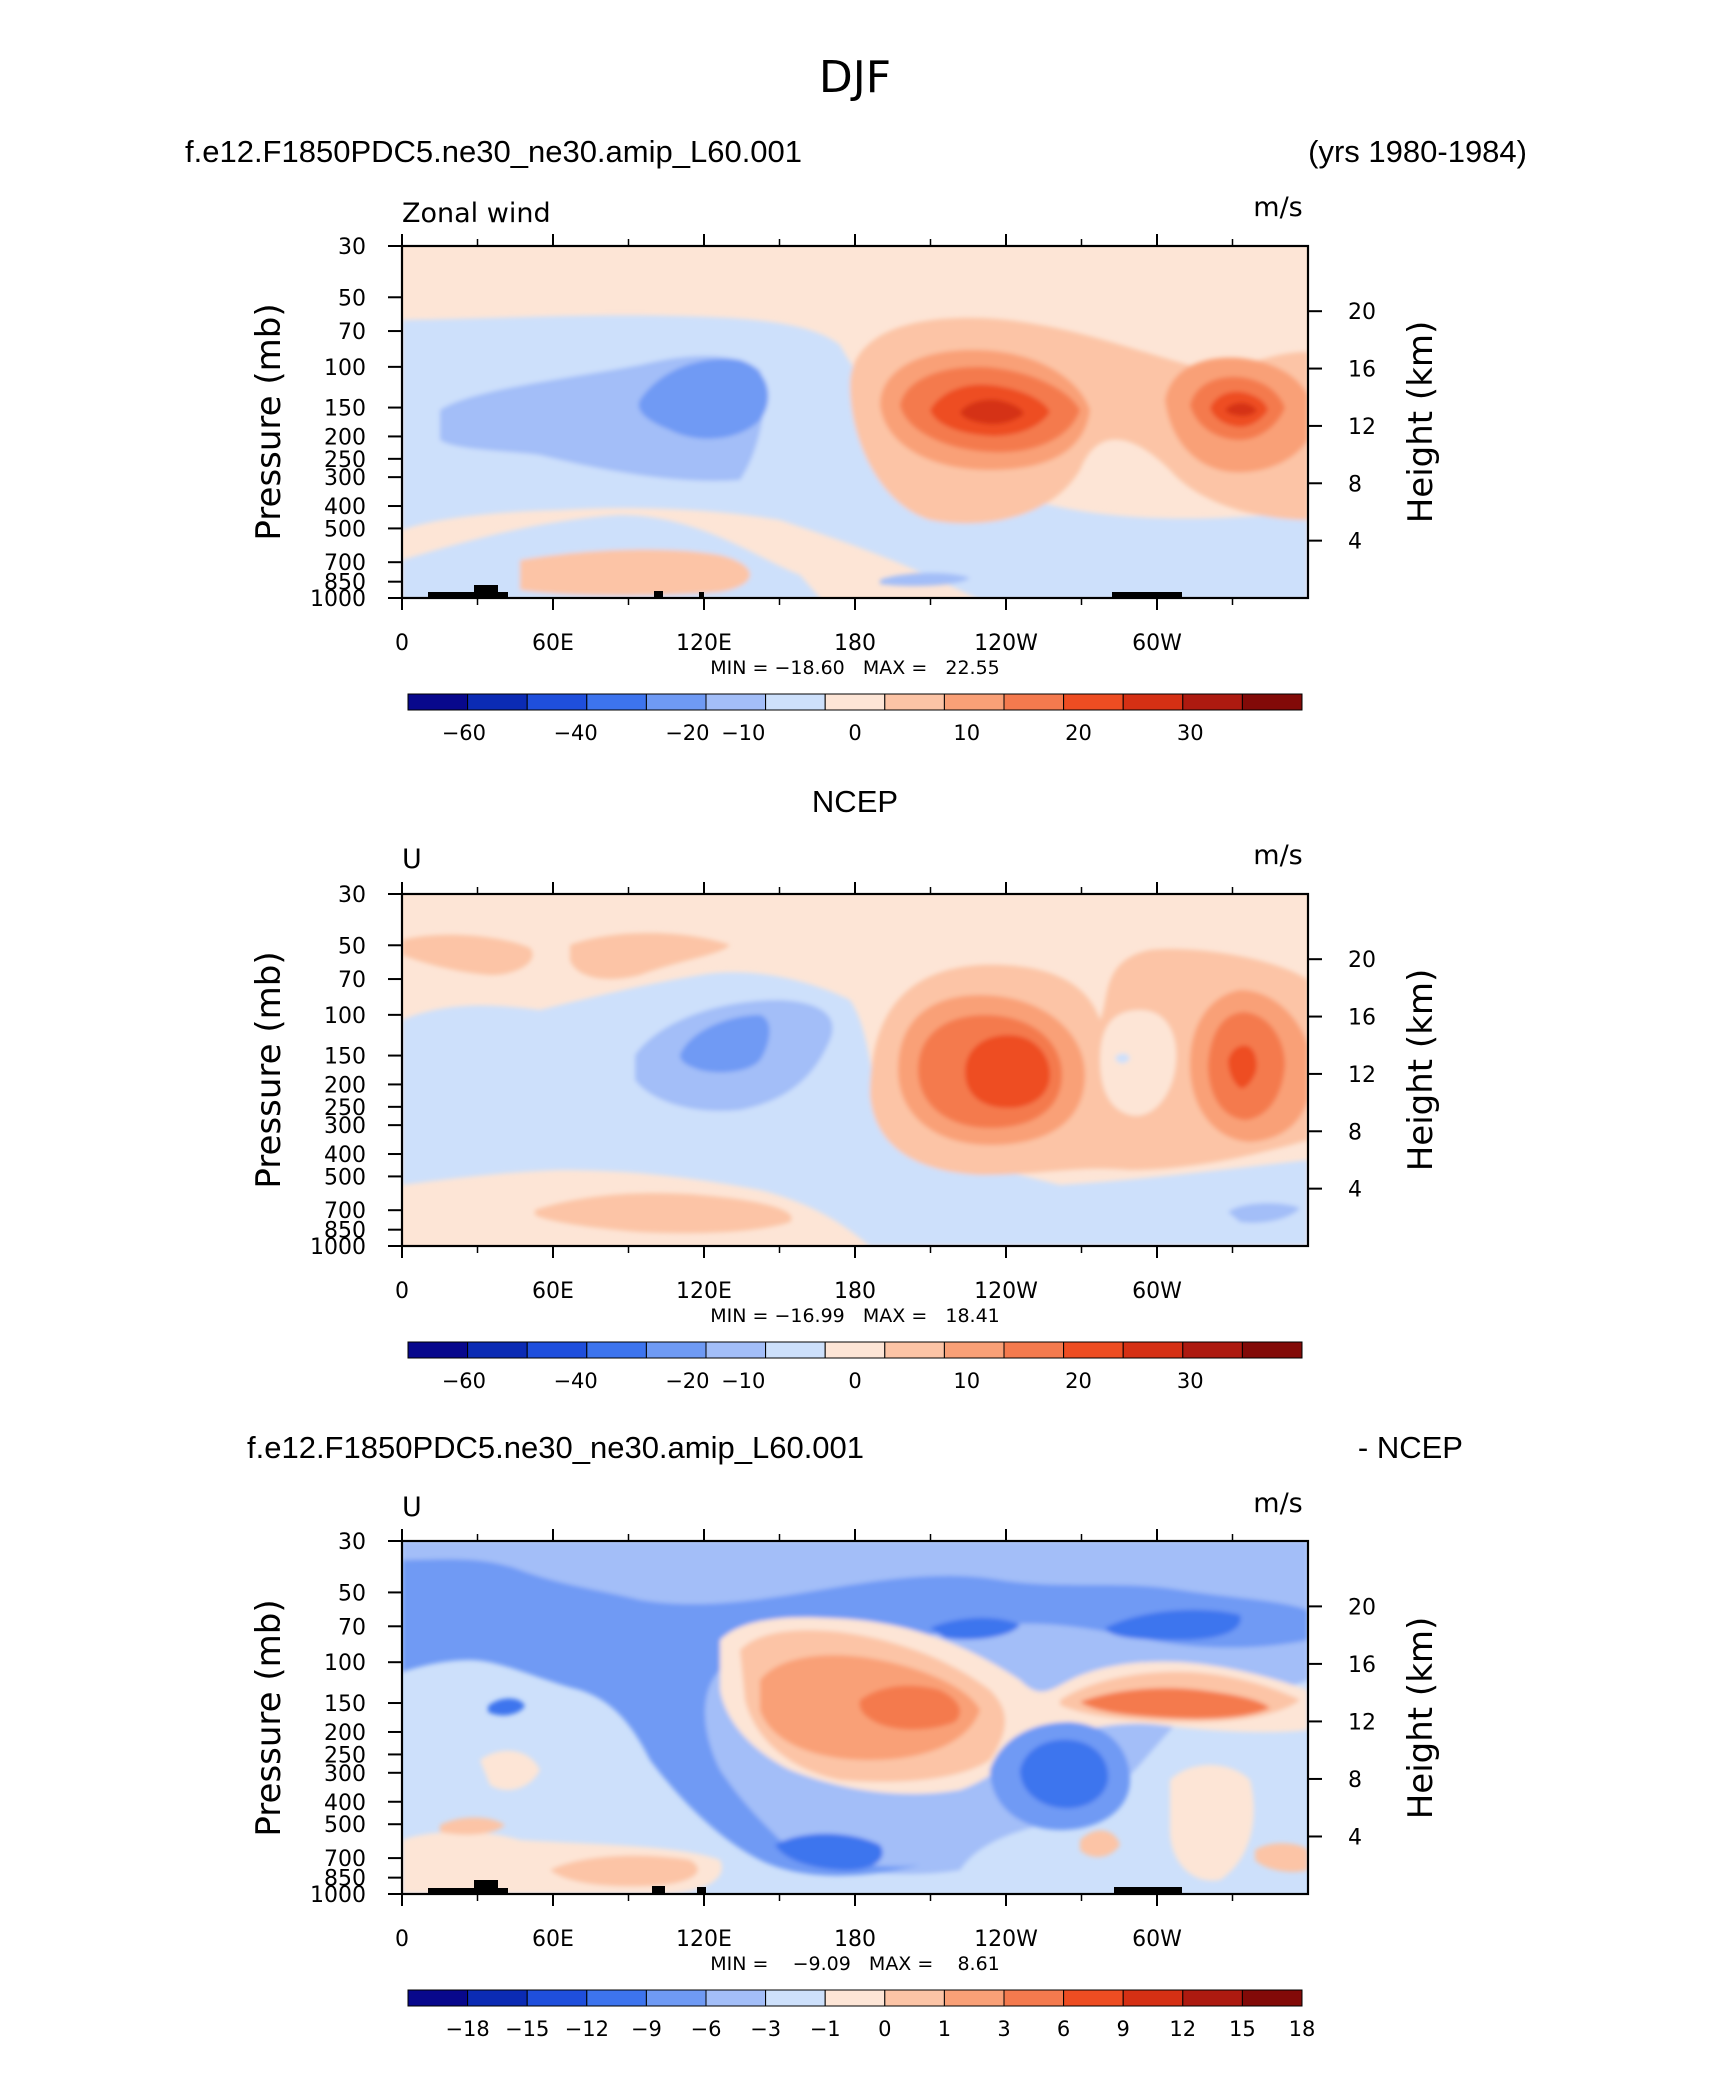  What do you see at coordinates (1138, 1063) in the screenshot?
I see `contour-gap` at bounding box center [1138, 1063].